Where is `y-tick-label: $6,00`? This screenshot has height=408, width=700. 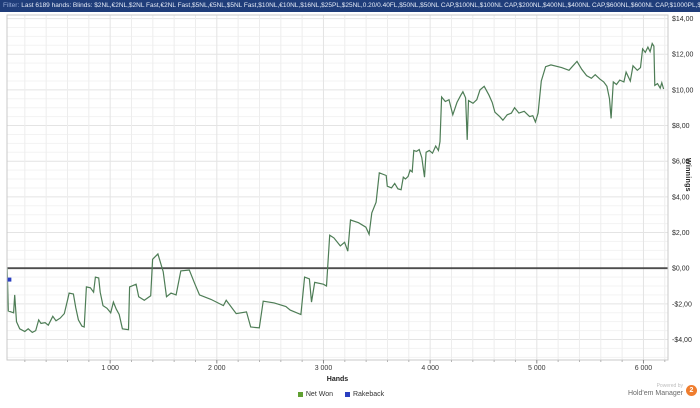 y-tick-label: $6,00 is located at coordinates (681, 162).